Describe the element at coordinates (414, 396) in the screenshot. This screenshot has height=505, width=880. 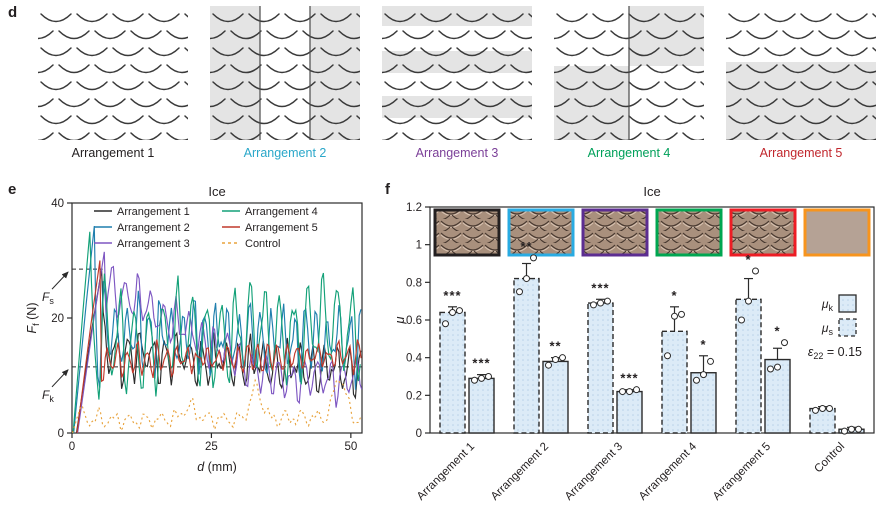
I see `f-ytick: 0.2` at that location.